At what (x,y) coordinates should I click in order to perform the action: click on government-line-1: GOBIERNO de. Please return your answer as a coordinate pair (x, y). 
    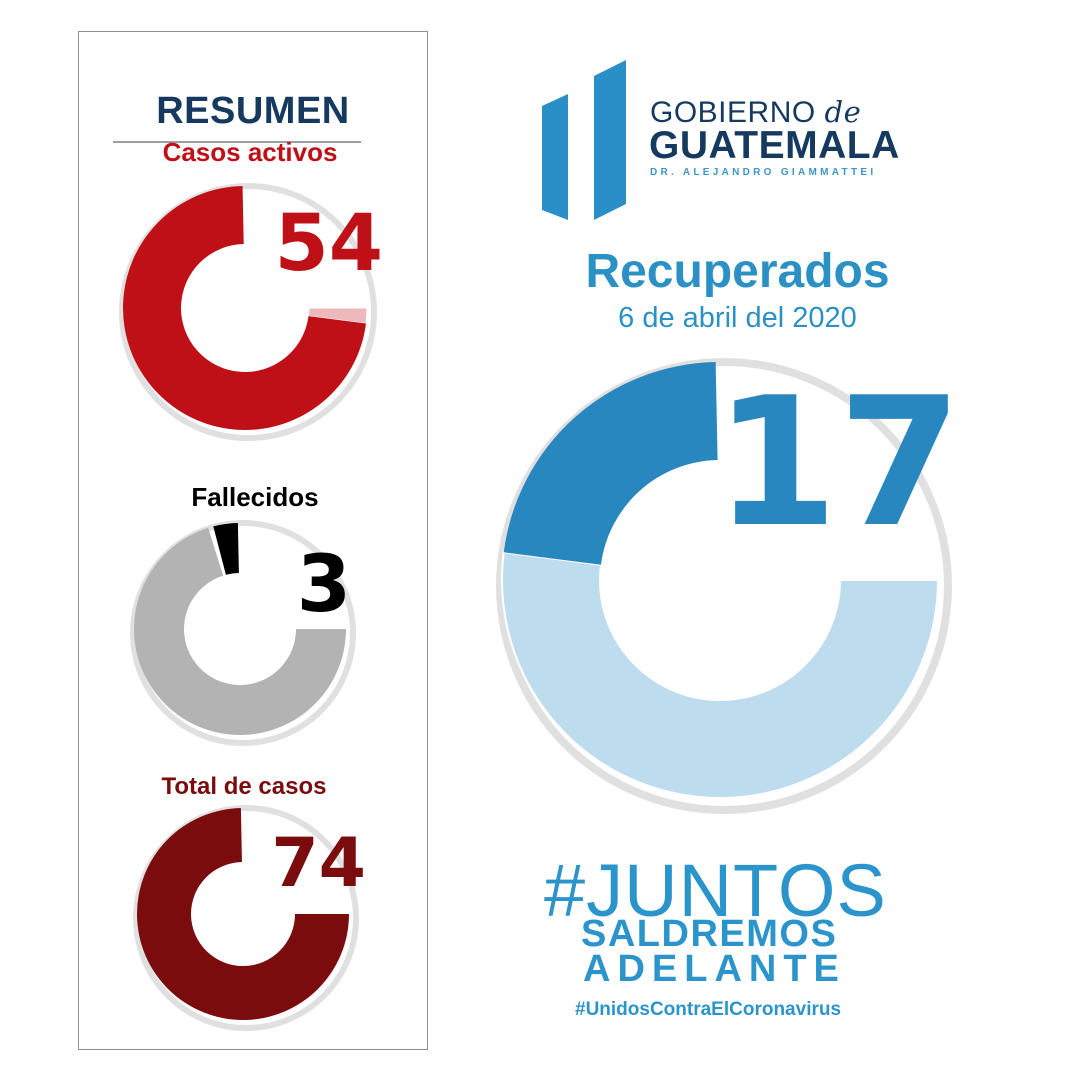
    Looking at the image, I should click on (755, 112).